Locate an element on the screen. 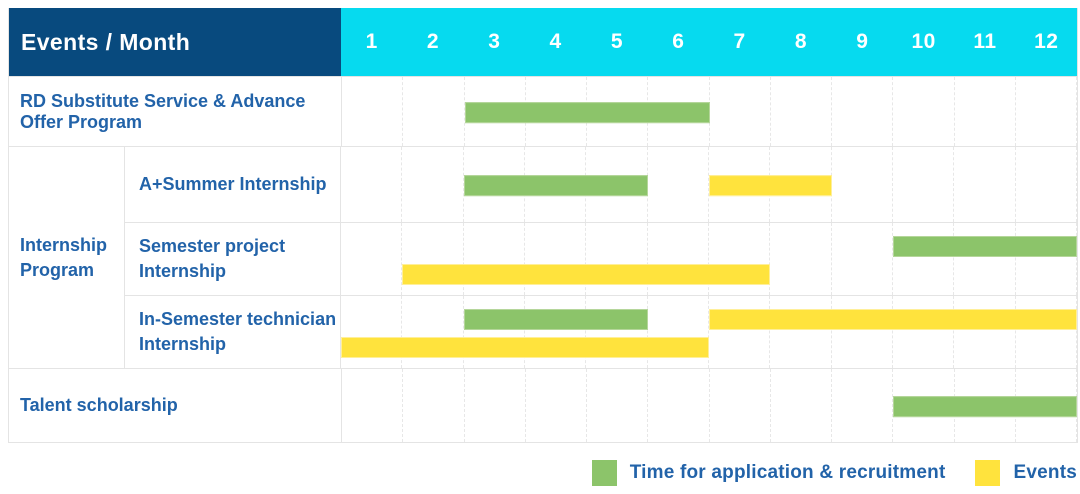 The height and width of the screenshot is (494, 1080). month-header-label: 3 is located at coordinates (494, 41).